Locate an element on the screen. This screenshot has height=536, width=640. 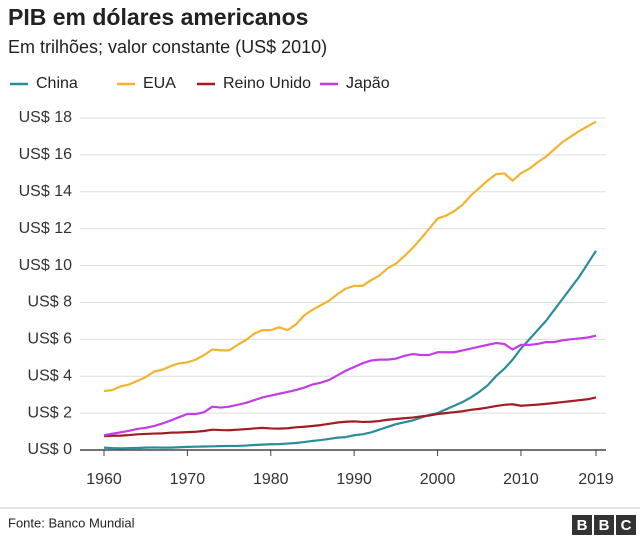
y-tick-label: US$ 2 is located at coordinates (50, 412).